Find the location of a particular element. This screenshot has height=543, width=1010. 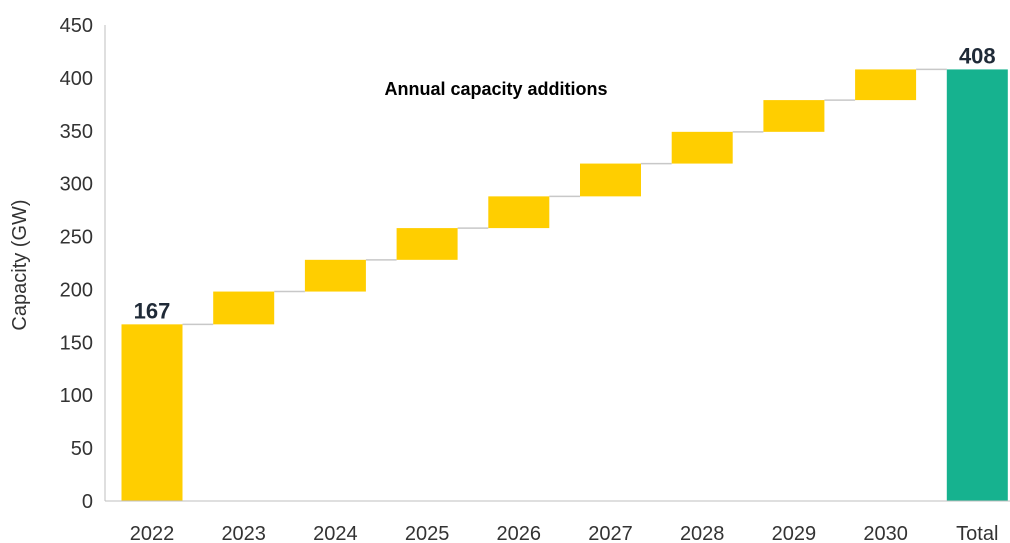

y-tick-label: 50 is located at coordinates (82, 449).